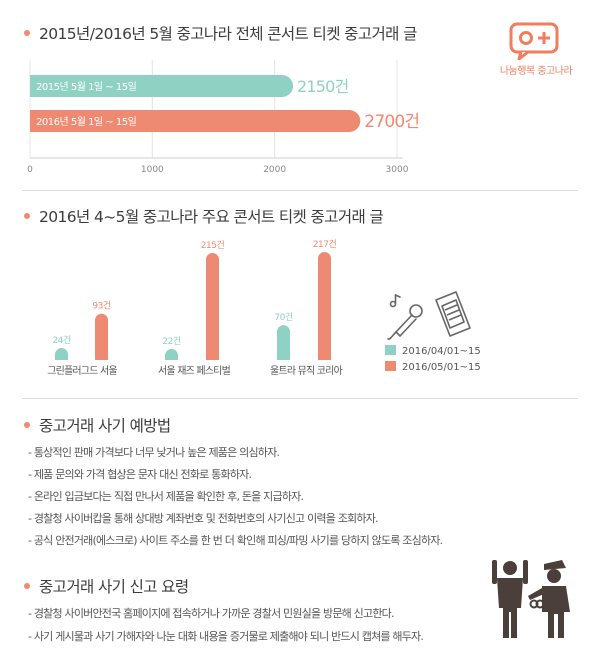 This screenshot has width=600, height=669. What do you see at coordinates (82, 371) in the screenshot?
I see `category-label: 그린플러그드 서울` at bounding box center [82, 371].